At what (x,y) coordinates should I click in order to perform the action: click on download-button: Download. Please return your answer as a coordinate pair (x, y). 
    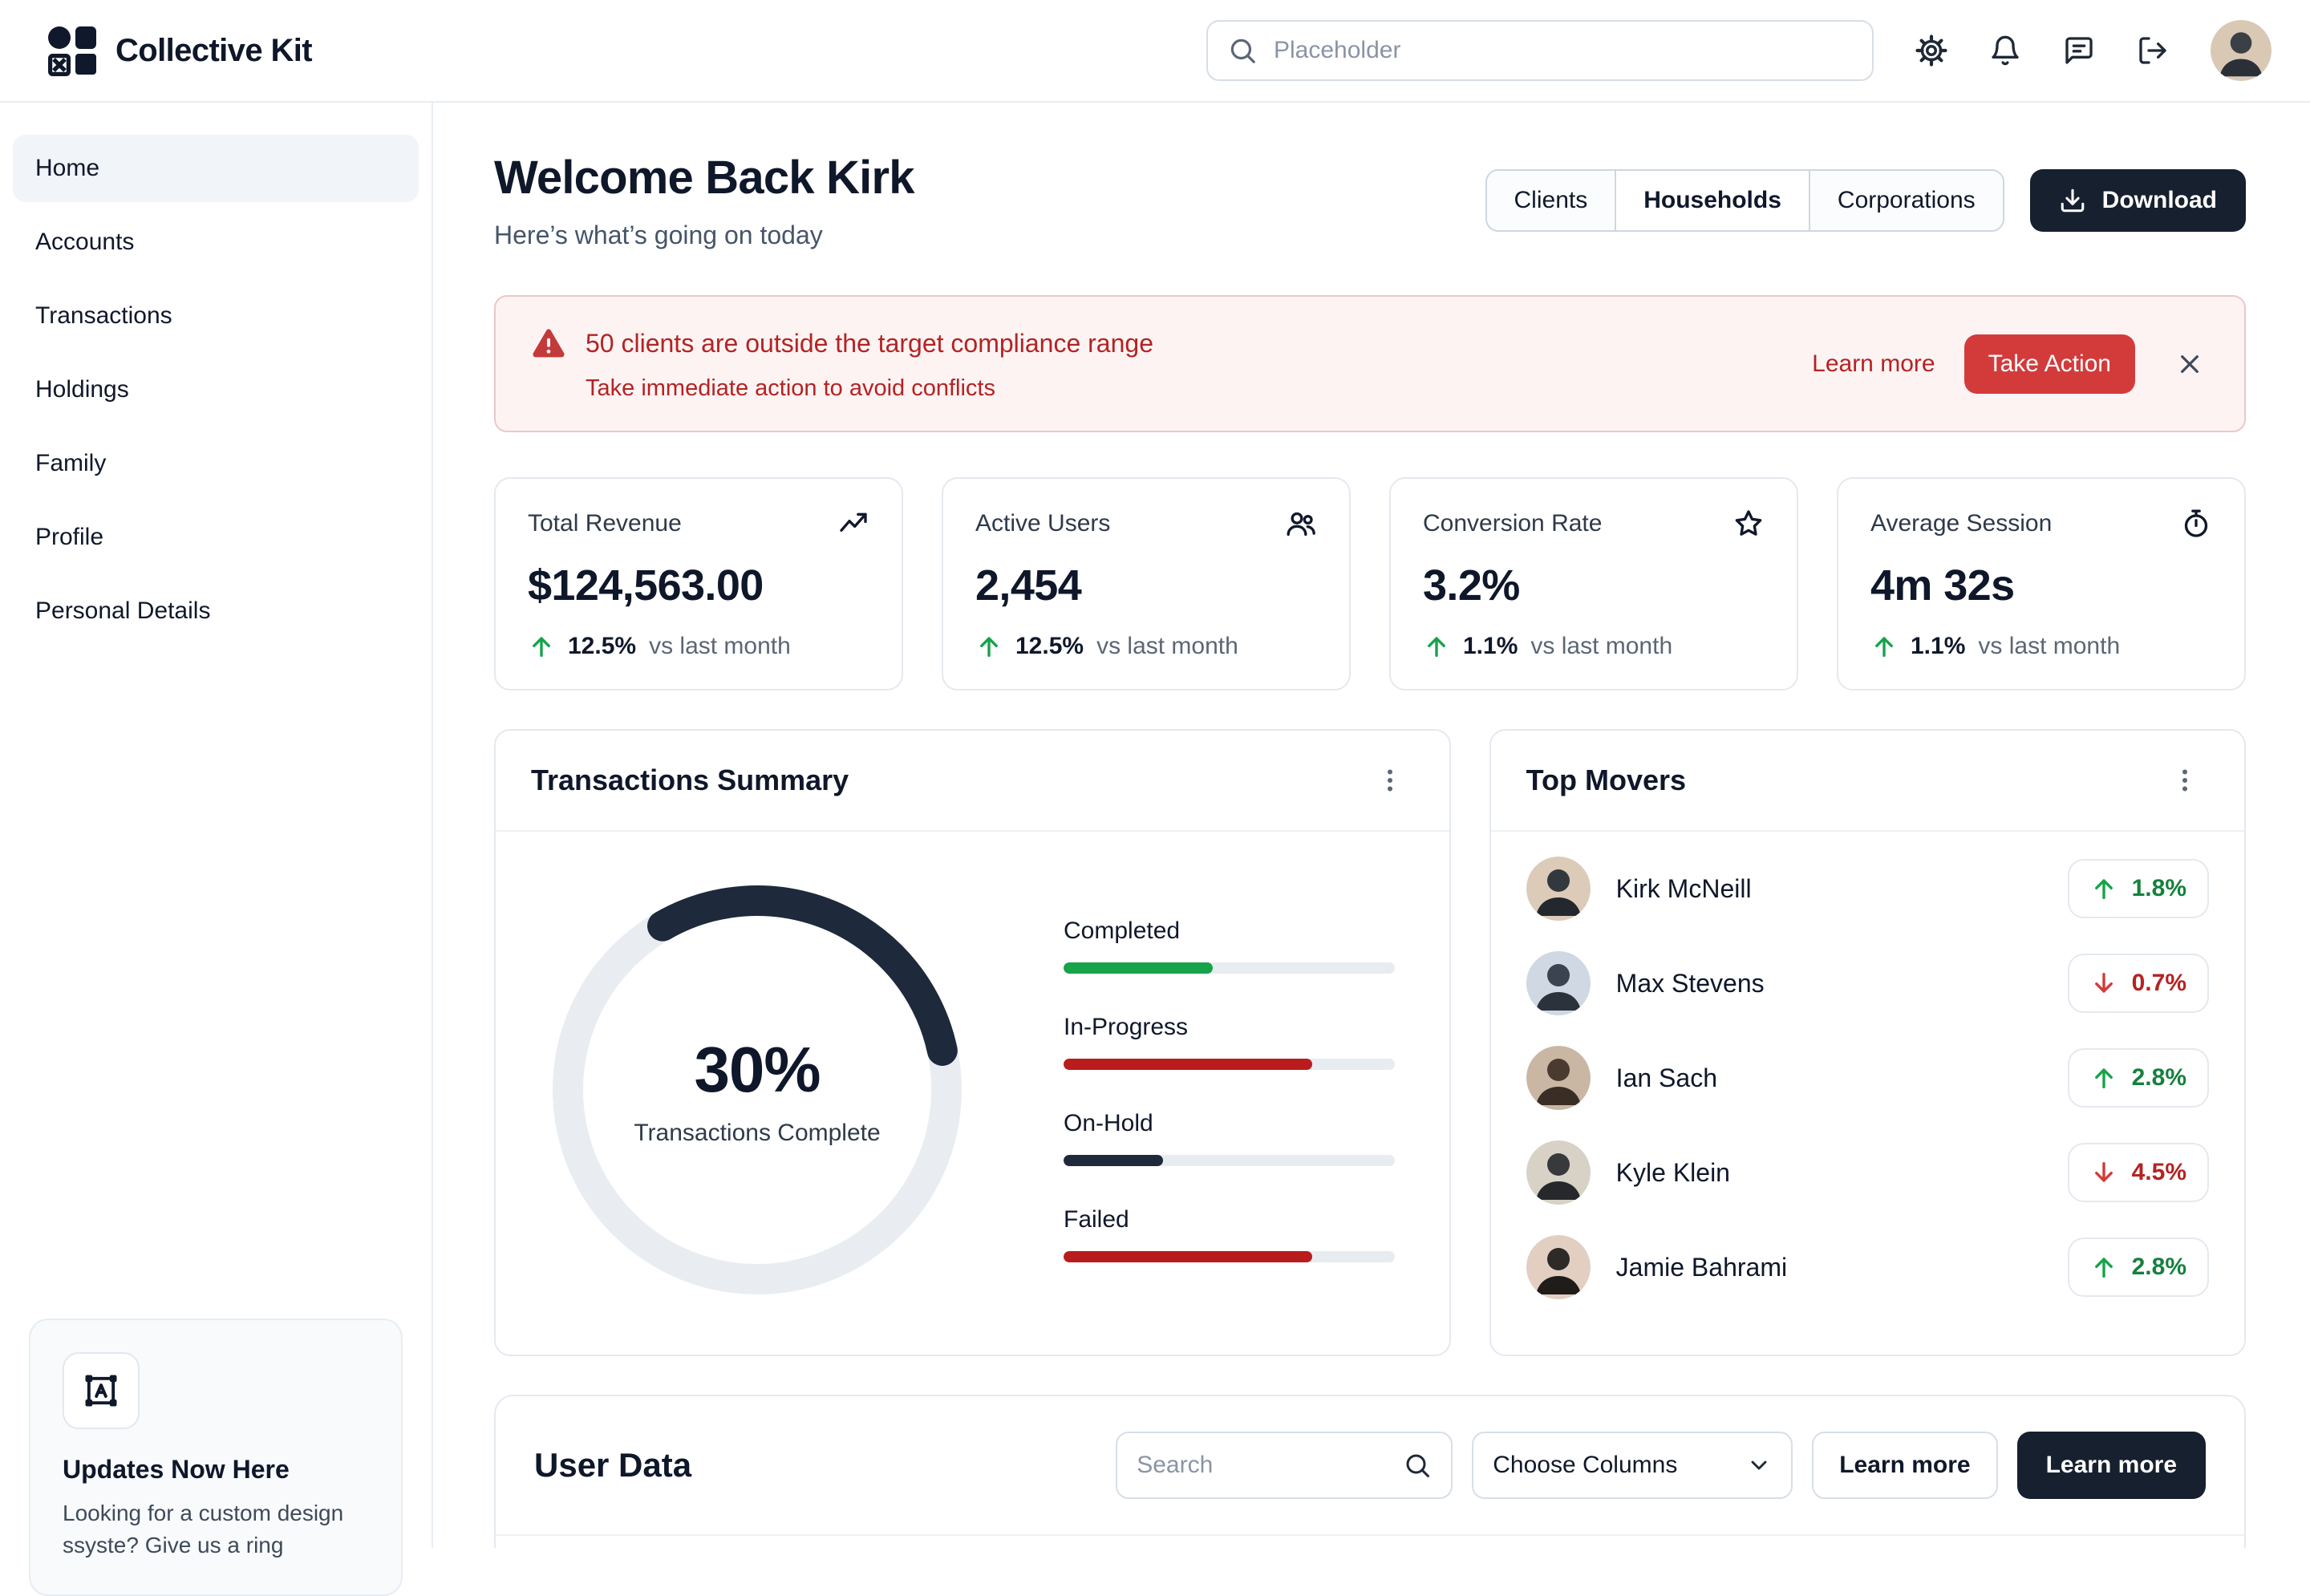
    Looking at the image, I should click on (2137, 200).